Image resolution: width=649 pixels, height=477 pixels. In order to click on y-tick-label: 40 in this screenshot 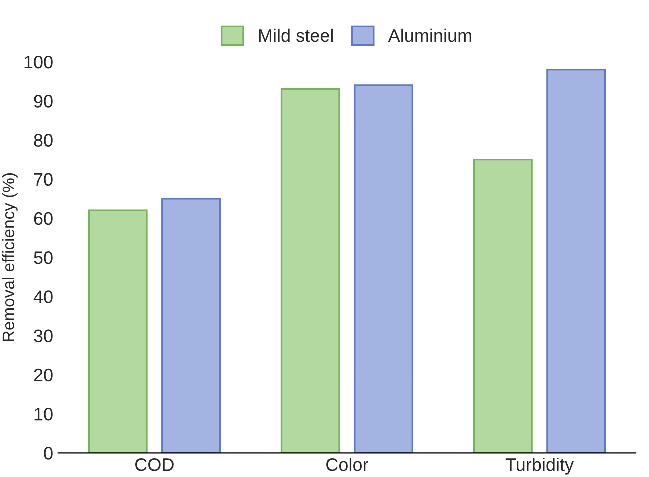, I will do `click(43, 297)`.